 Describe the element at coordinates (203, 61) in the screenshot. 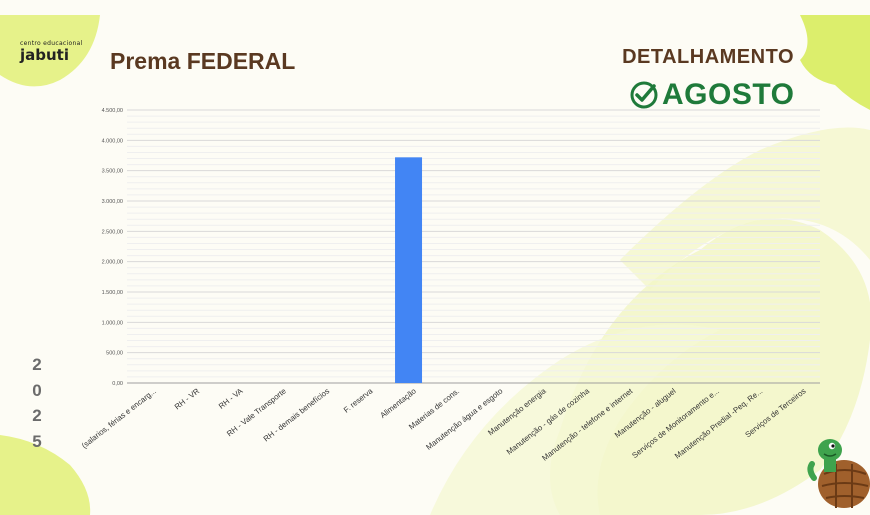

I see `page-title: Prema FEDERAL` at that location.